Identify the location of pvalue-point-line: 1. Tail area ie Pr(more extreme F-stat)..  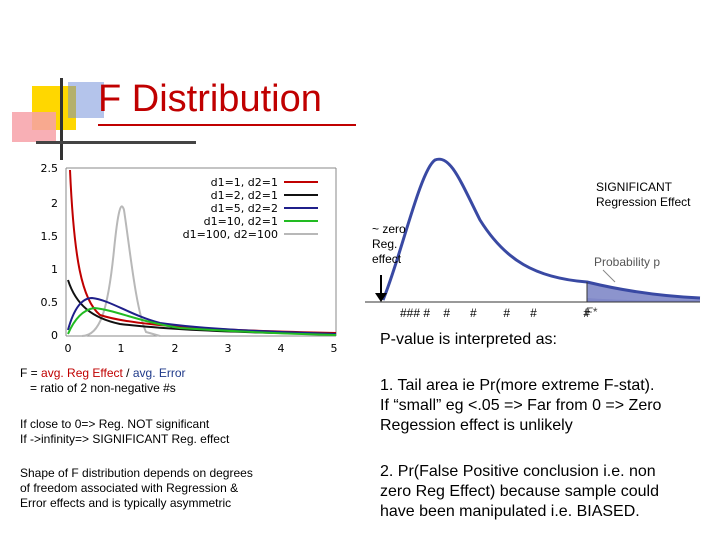
(517, 385).